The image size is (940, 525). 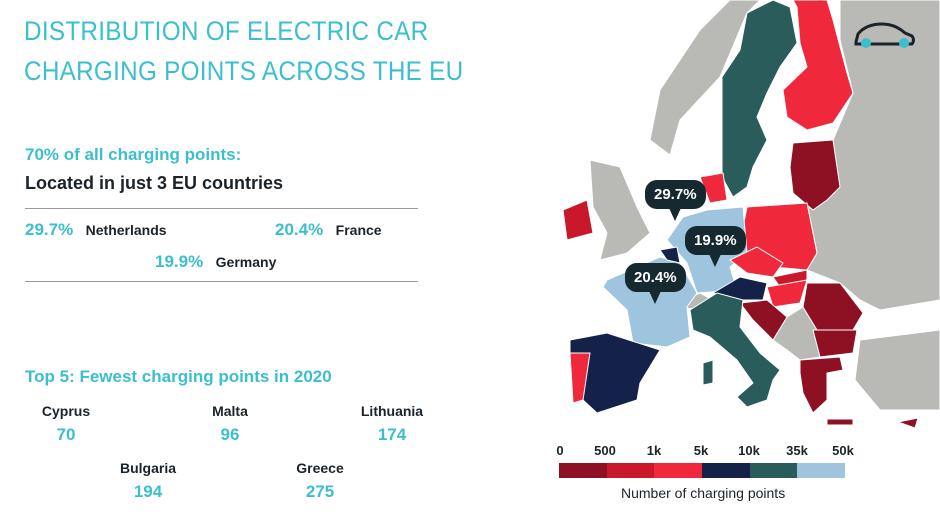 What do you see at coordinates (133, 154) in the screenshot?
I see `highlight-heading: 70% of all charging points:` at bounding box center [133, 154].